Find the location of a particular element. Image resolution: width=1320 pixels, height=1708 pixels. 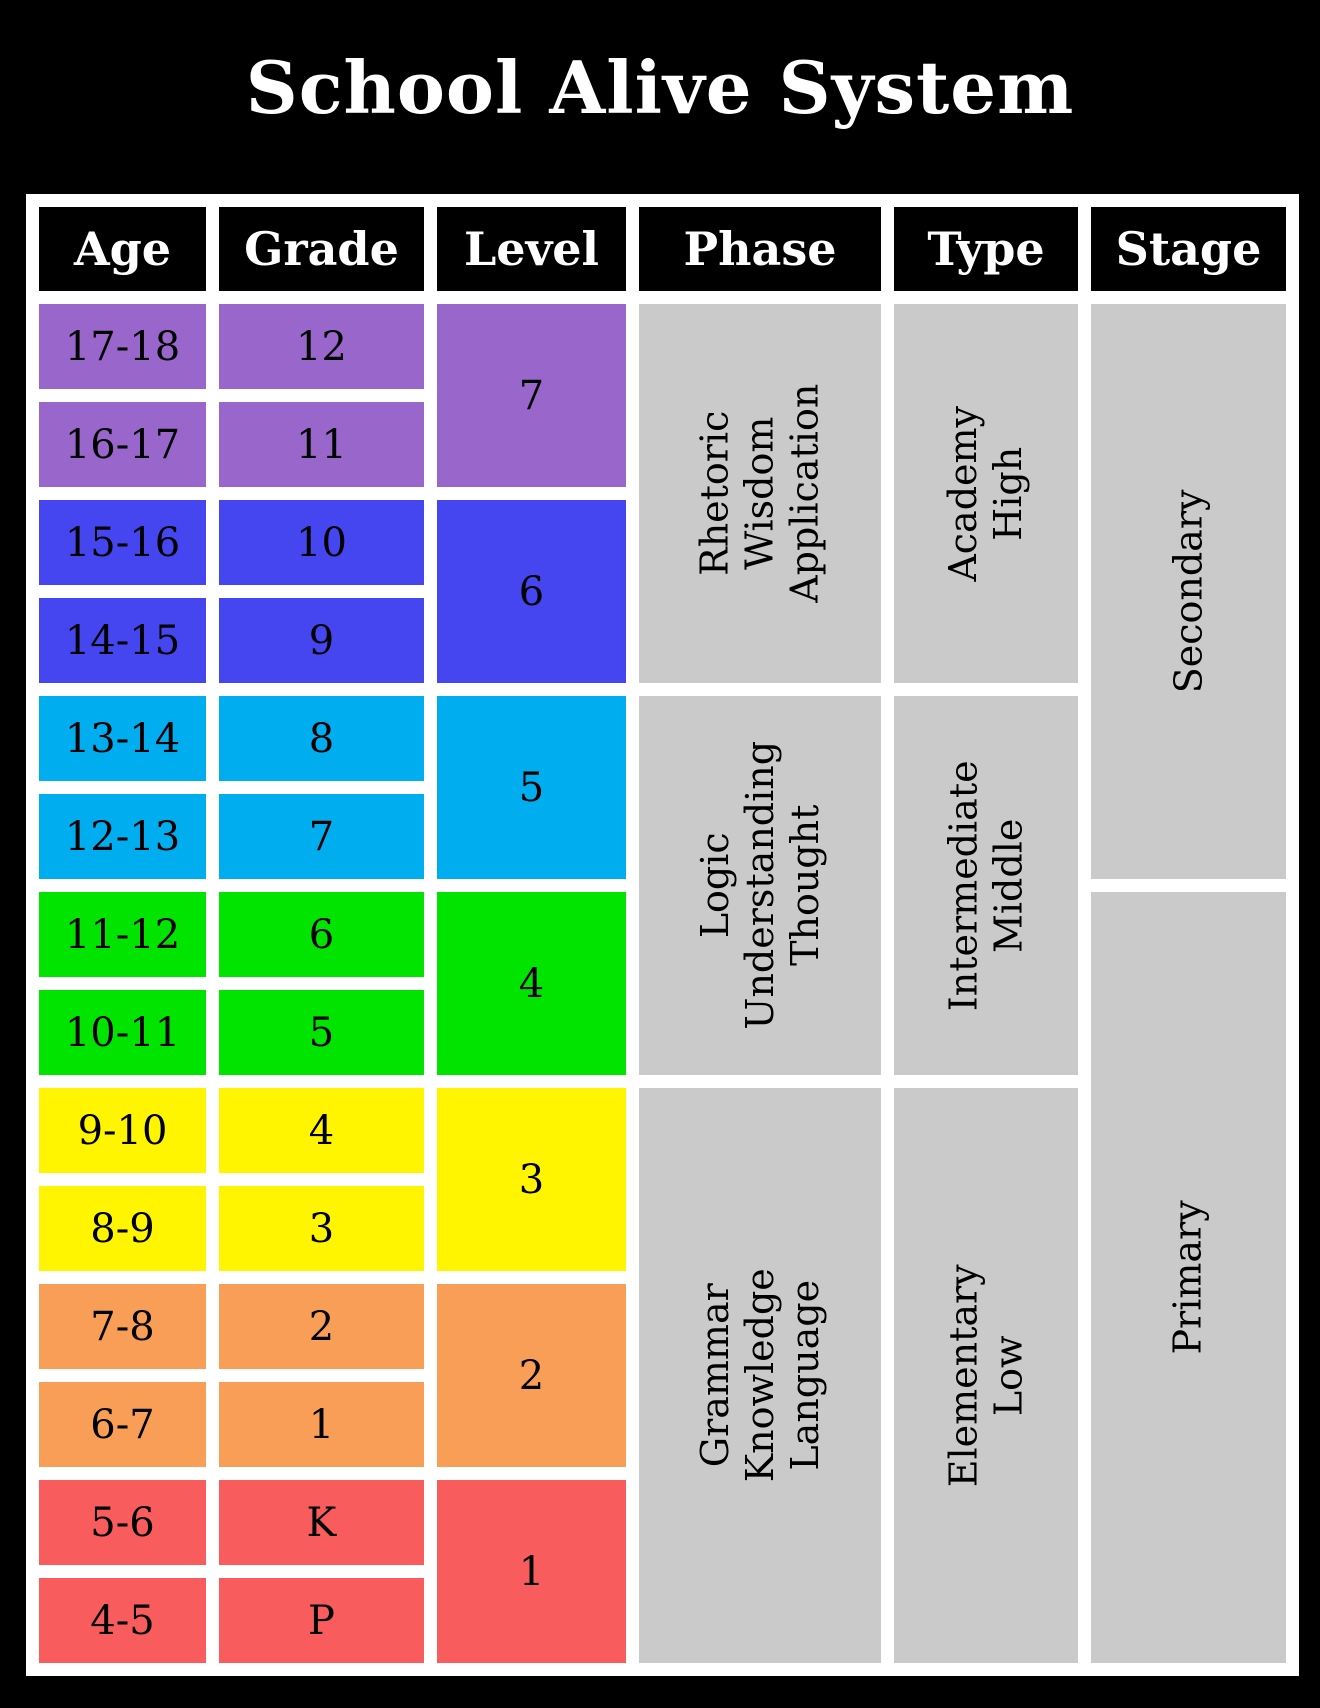

phase-cell: Logic Understanding Thought is located at coordinates (760, 885).